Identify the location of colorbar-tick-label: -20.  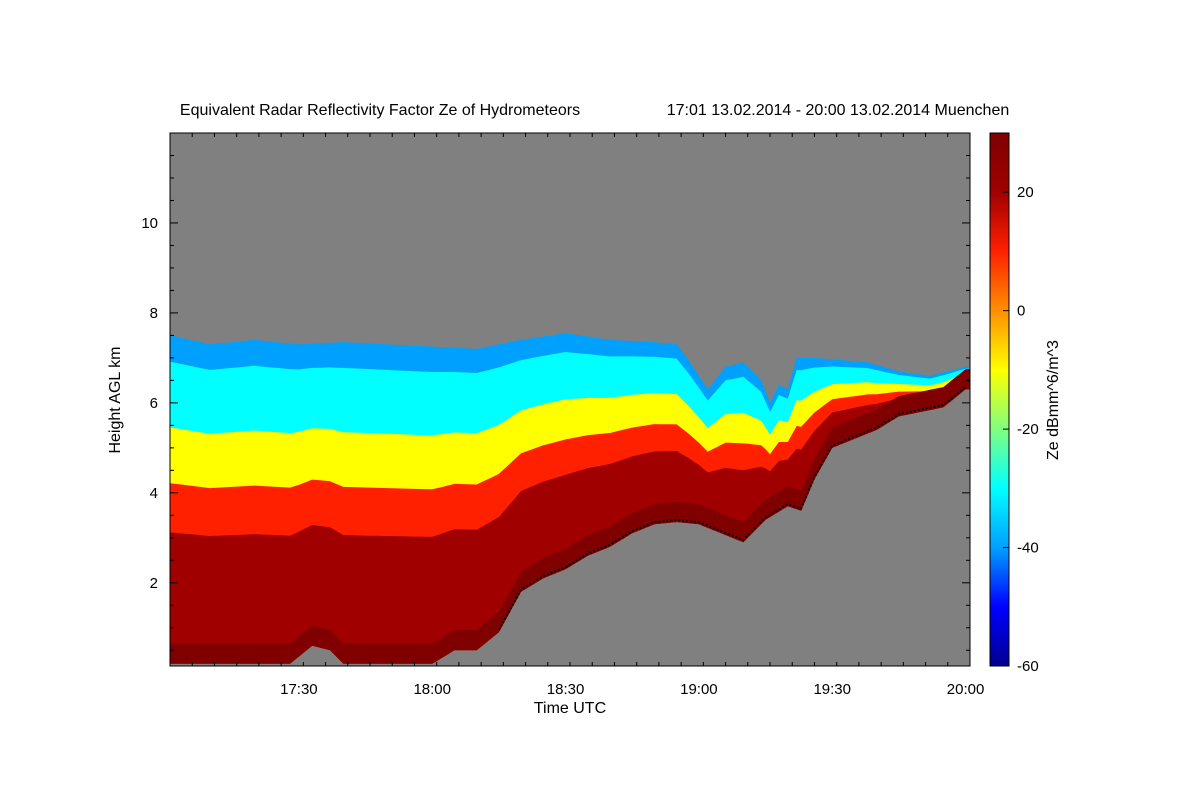
(1028, 429).